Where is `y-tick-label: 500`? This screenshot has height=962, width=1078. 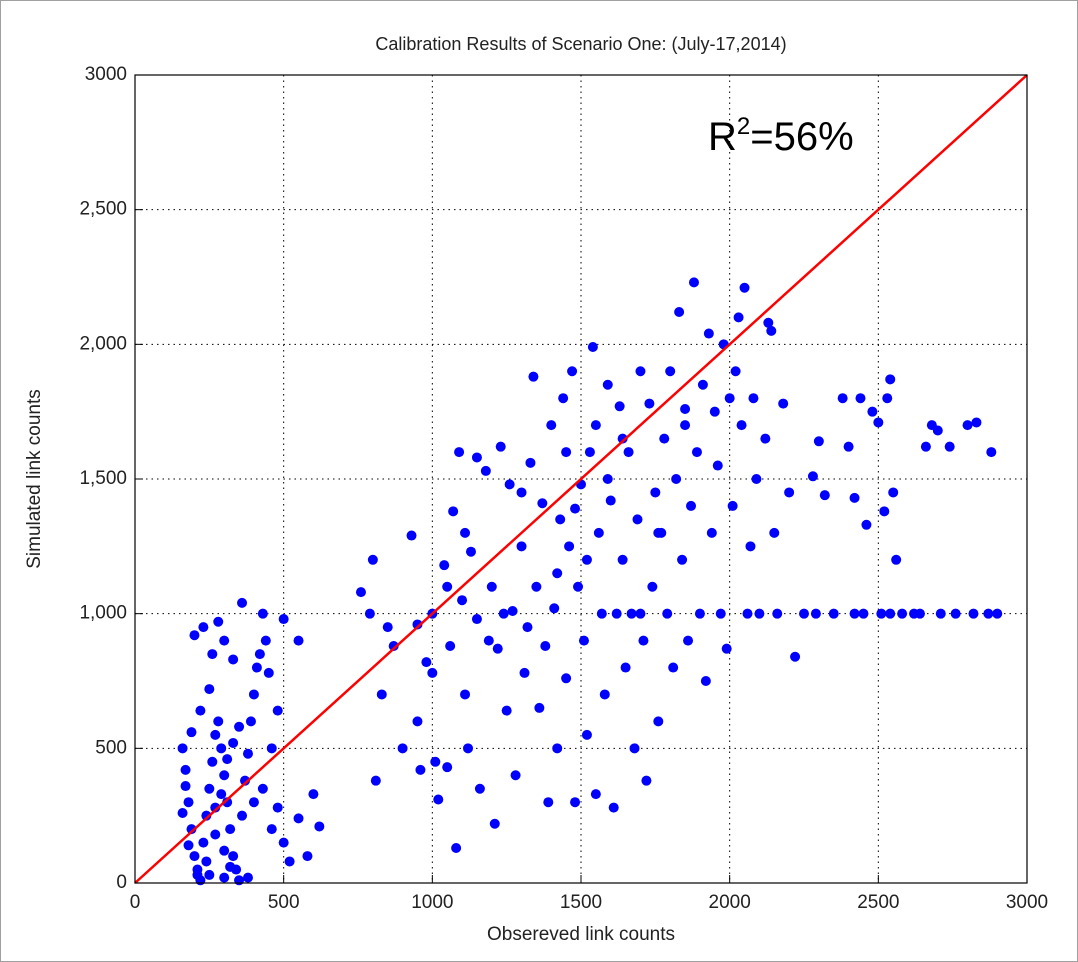 y-tick-label: 500 is located at coordinates (111, 747).